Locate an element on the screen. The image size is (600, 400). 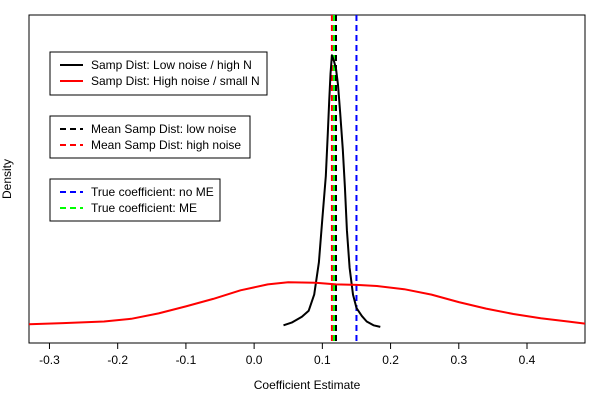
x-tick-label: 0.4 is located at coordinates (527, 360).